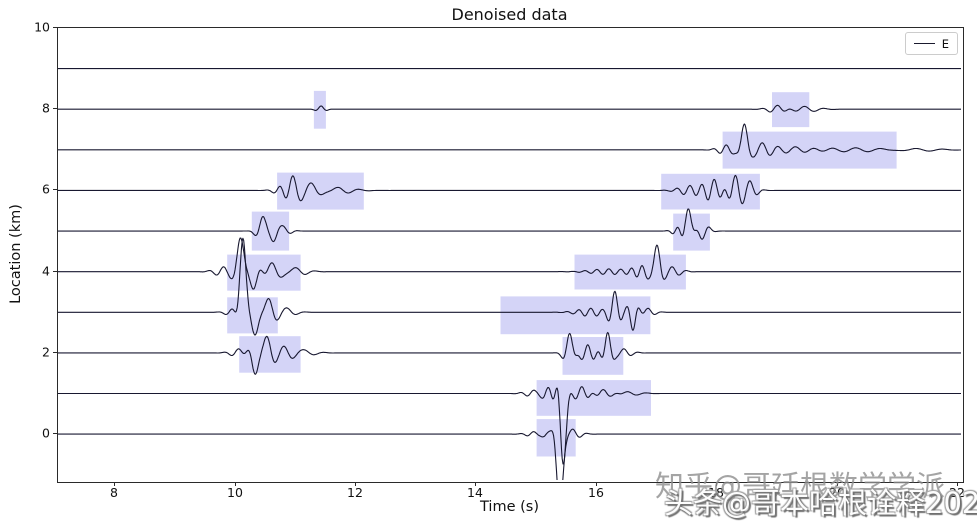  I want to click on y-tick-label: 8, so click(46, 108).